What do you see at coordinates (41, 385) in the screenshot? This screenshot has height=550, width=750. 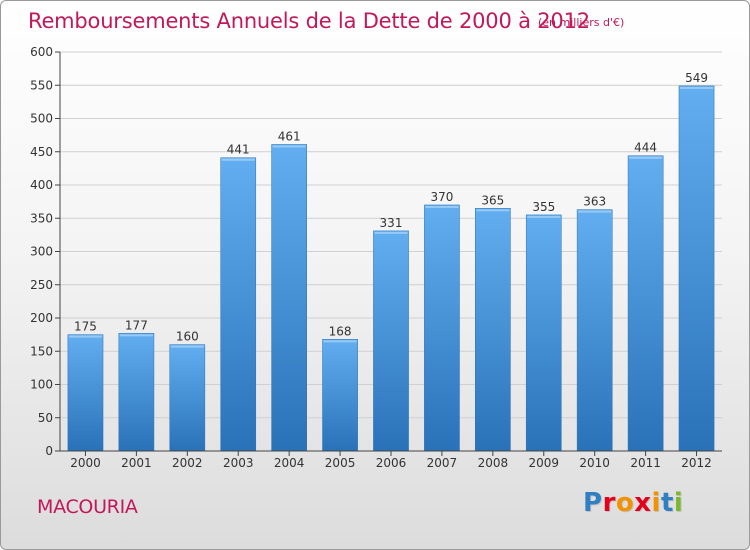 I see `y-tick-label: 100` at bounding box center [41, 385].